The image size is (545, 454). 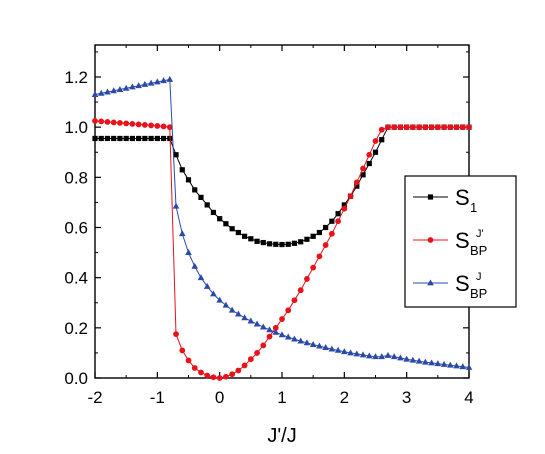 What do you see at coordinates (450, 243) in the screenshot?
I see `legend-items: S 1S BPJ'S BPJ` at bounding box center [450, 243].